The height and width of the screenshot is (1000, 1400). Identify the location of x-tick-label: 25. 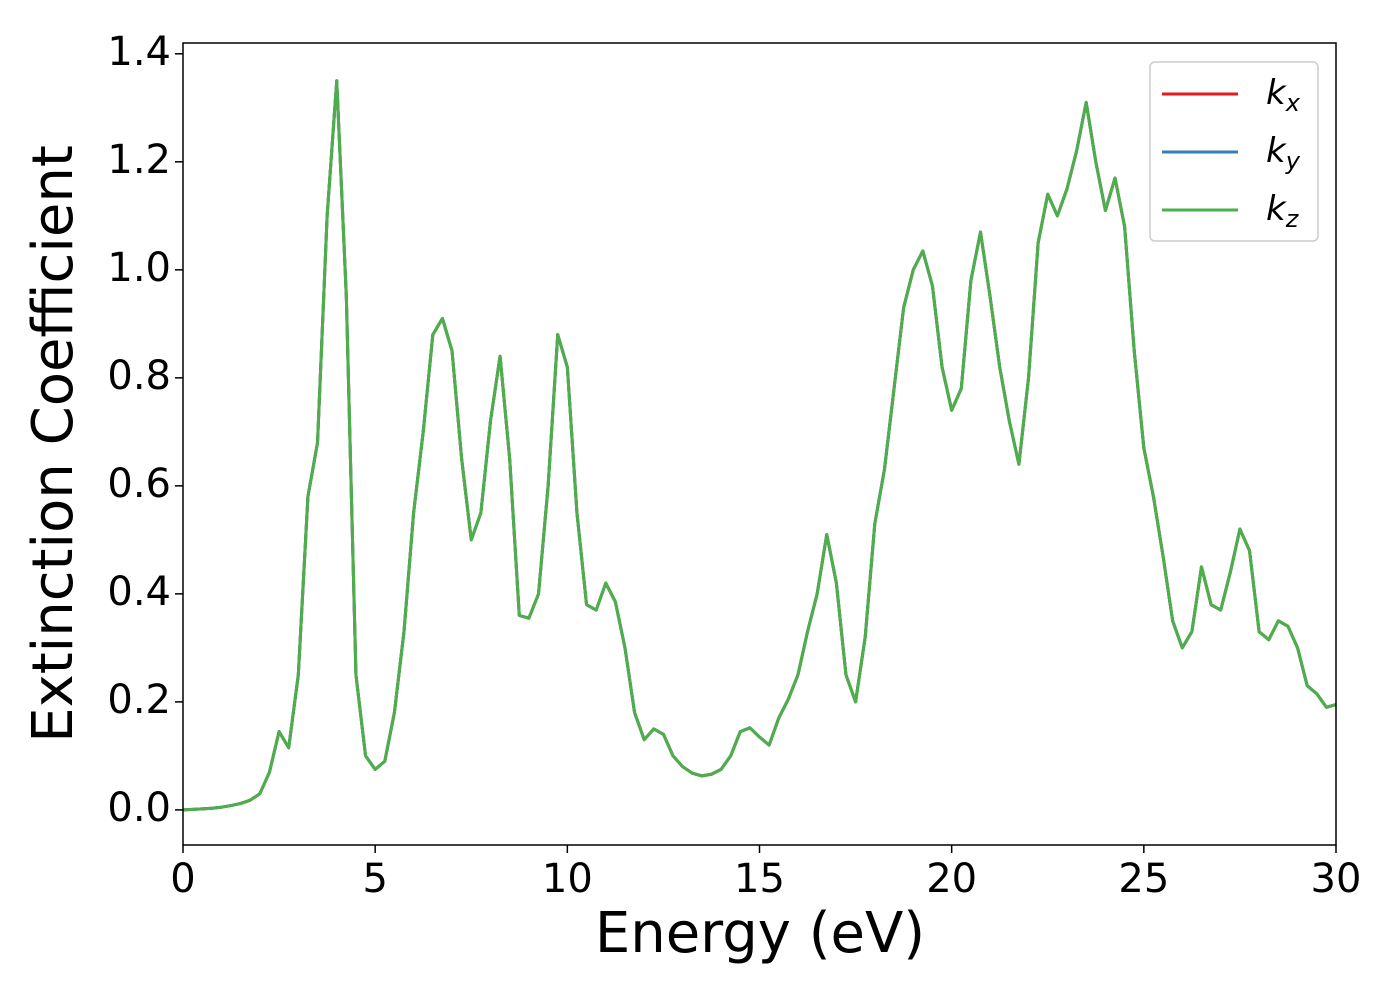
(1143, 879).